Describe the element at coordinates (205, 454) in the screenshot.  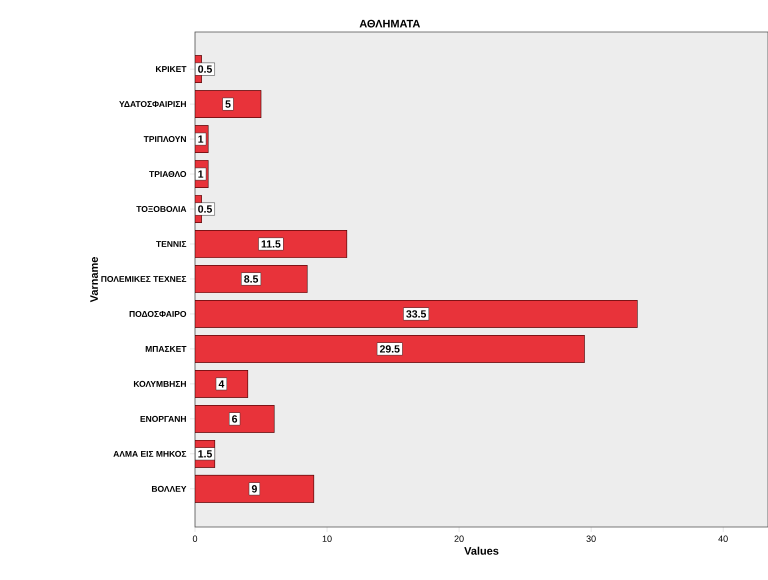
I see `data-label: 1.5` at that location.